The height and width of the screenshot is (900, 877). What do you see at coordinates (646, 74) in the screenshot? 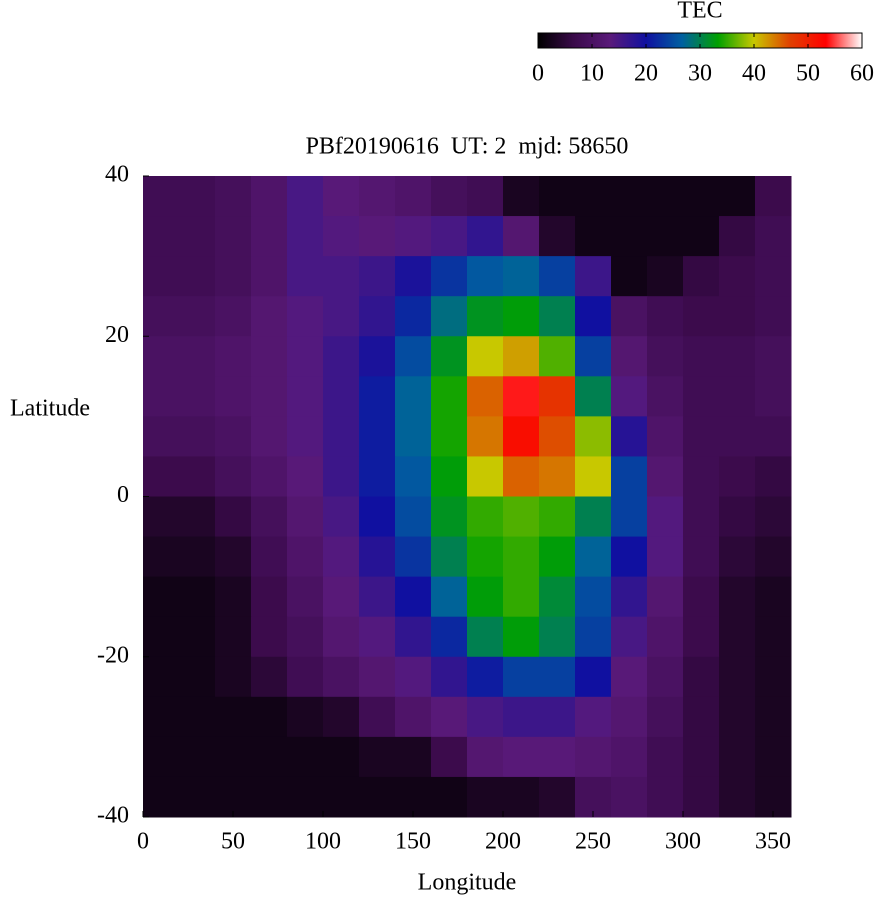
I see `colorbar-tick-label: 20` at bounding box center [646, 74].